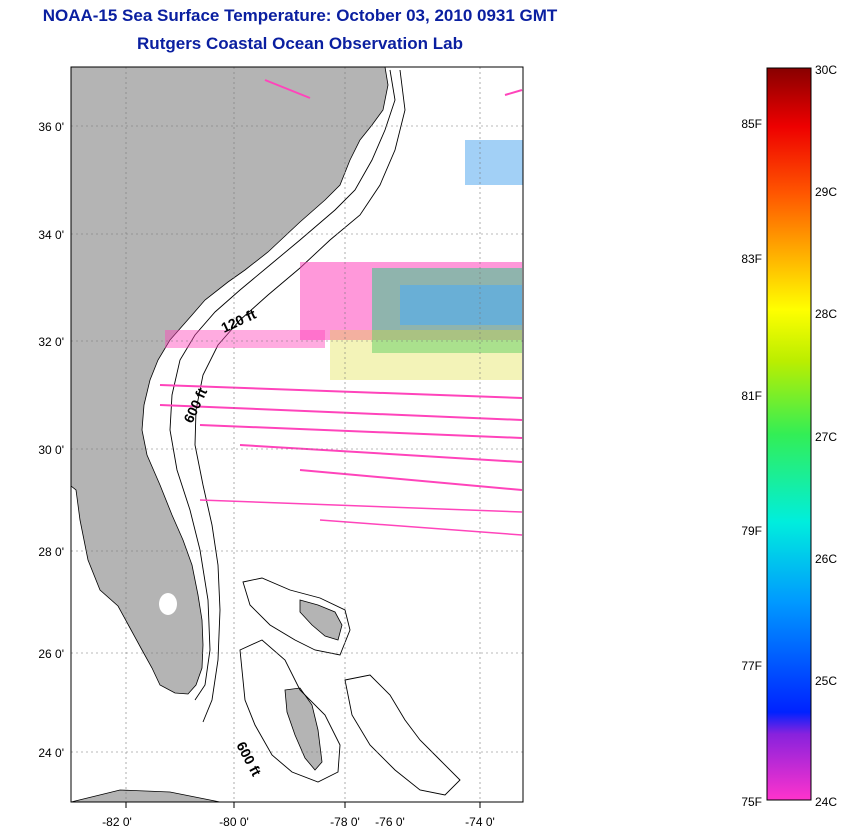 This screenshot has width=849, height=832. I want to click on lat-tick-label: 36 0', so click(51, 127).